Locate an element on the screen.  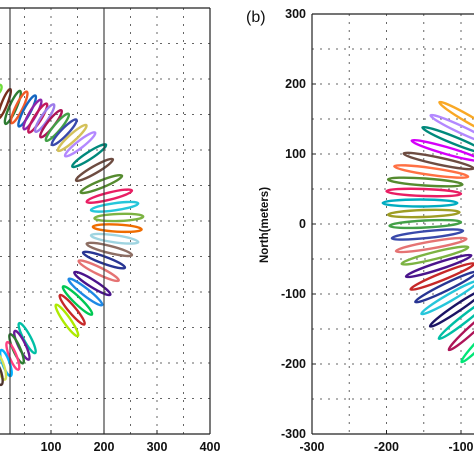
panel-b-label: (b) is located at coordinates (256, 17).